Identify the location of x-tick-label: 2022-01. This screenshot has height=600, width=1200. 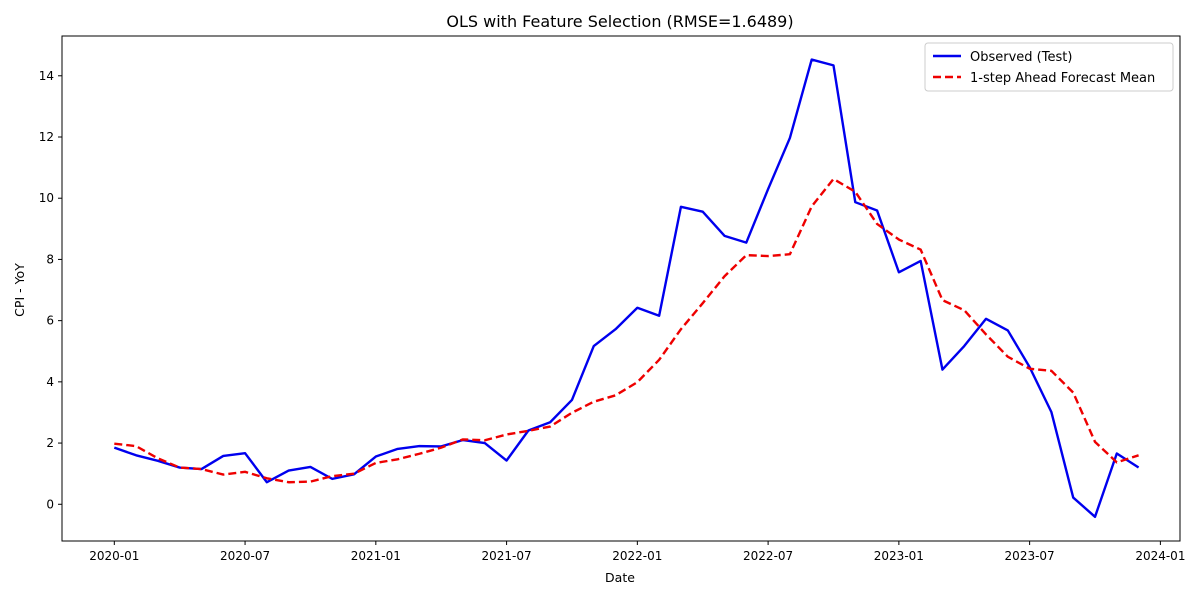
(637, 556).